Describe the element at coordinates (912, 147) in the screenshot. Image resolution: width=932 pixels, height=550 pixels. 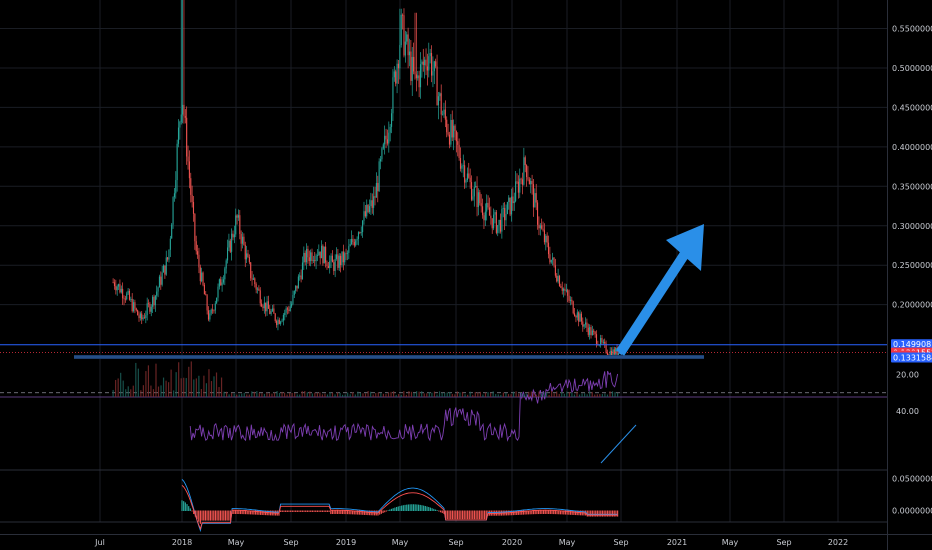
I see `price-tick-label: 0.40000000` at that location.